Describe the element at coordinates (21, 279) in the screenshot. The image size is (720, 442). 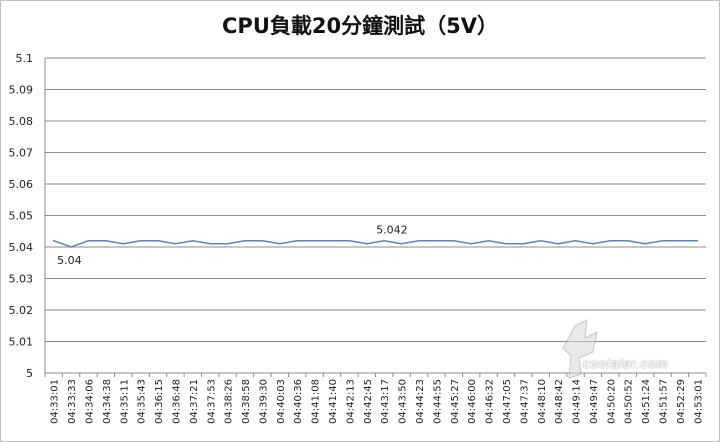
I see `y-tick-label: 5.03` at that location.